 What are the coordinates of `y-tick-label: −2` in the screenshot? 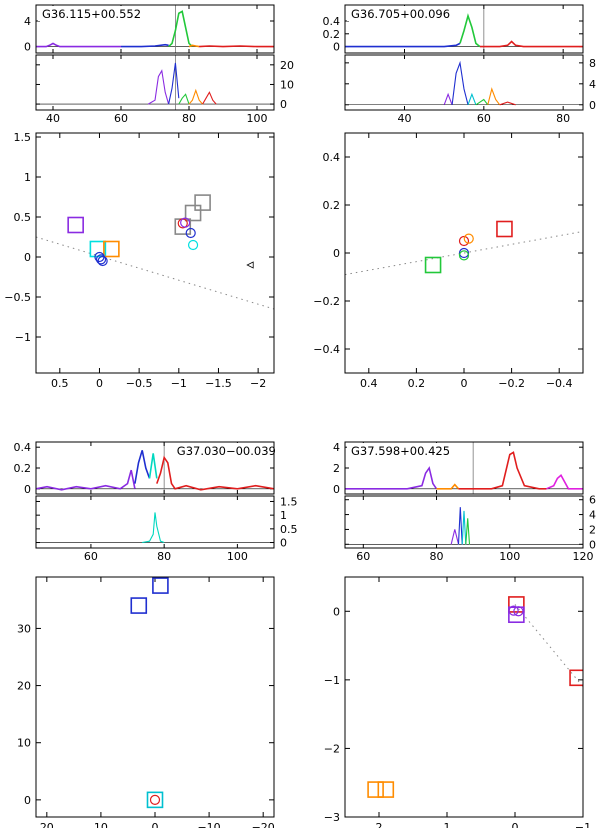 It's located at (332, 748).